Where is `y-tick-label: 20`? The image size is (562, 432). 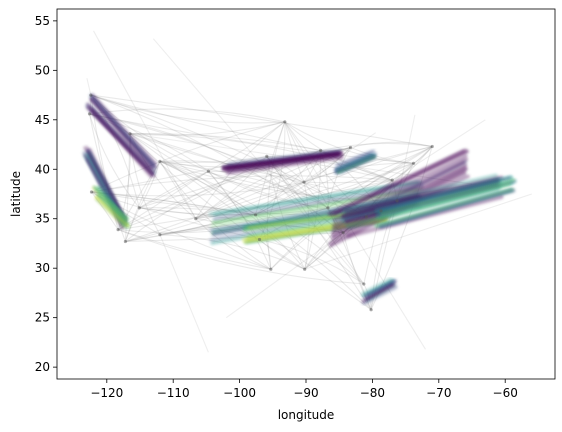
y-tick-label: 20 is located at coordinates (42, 367).